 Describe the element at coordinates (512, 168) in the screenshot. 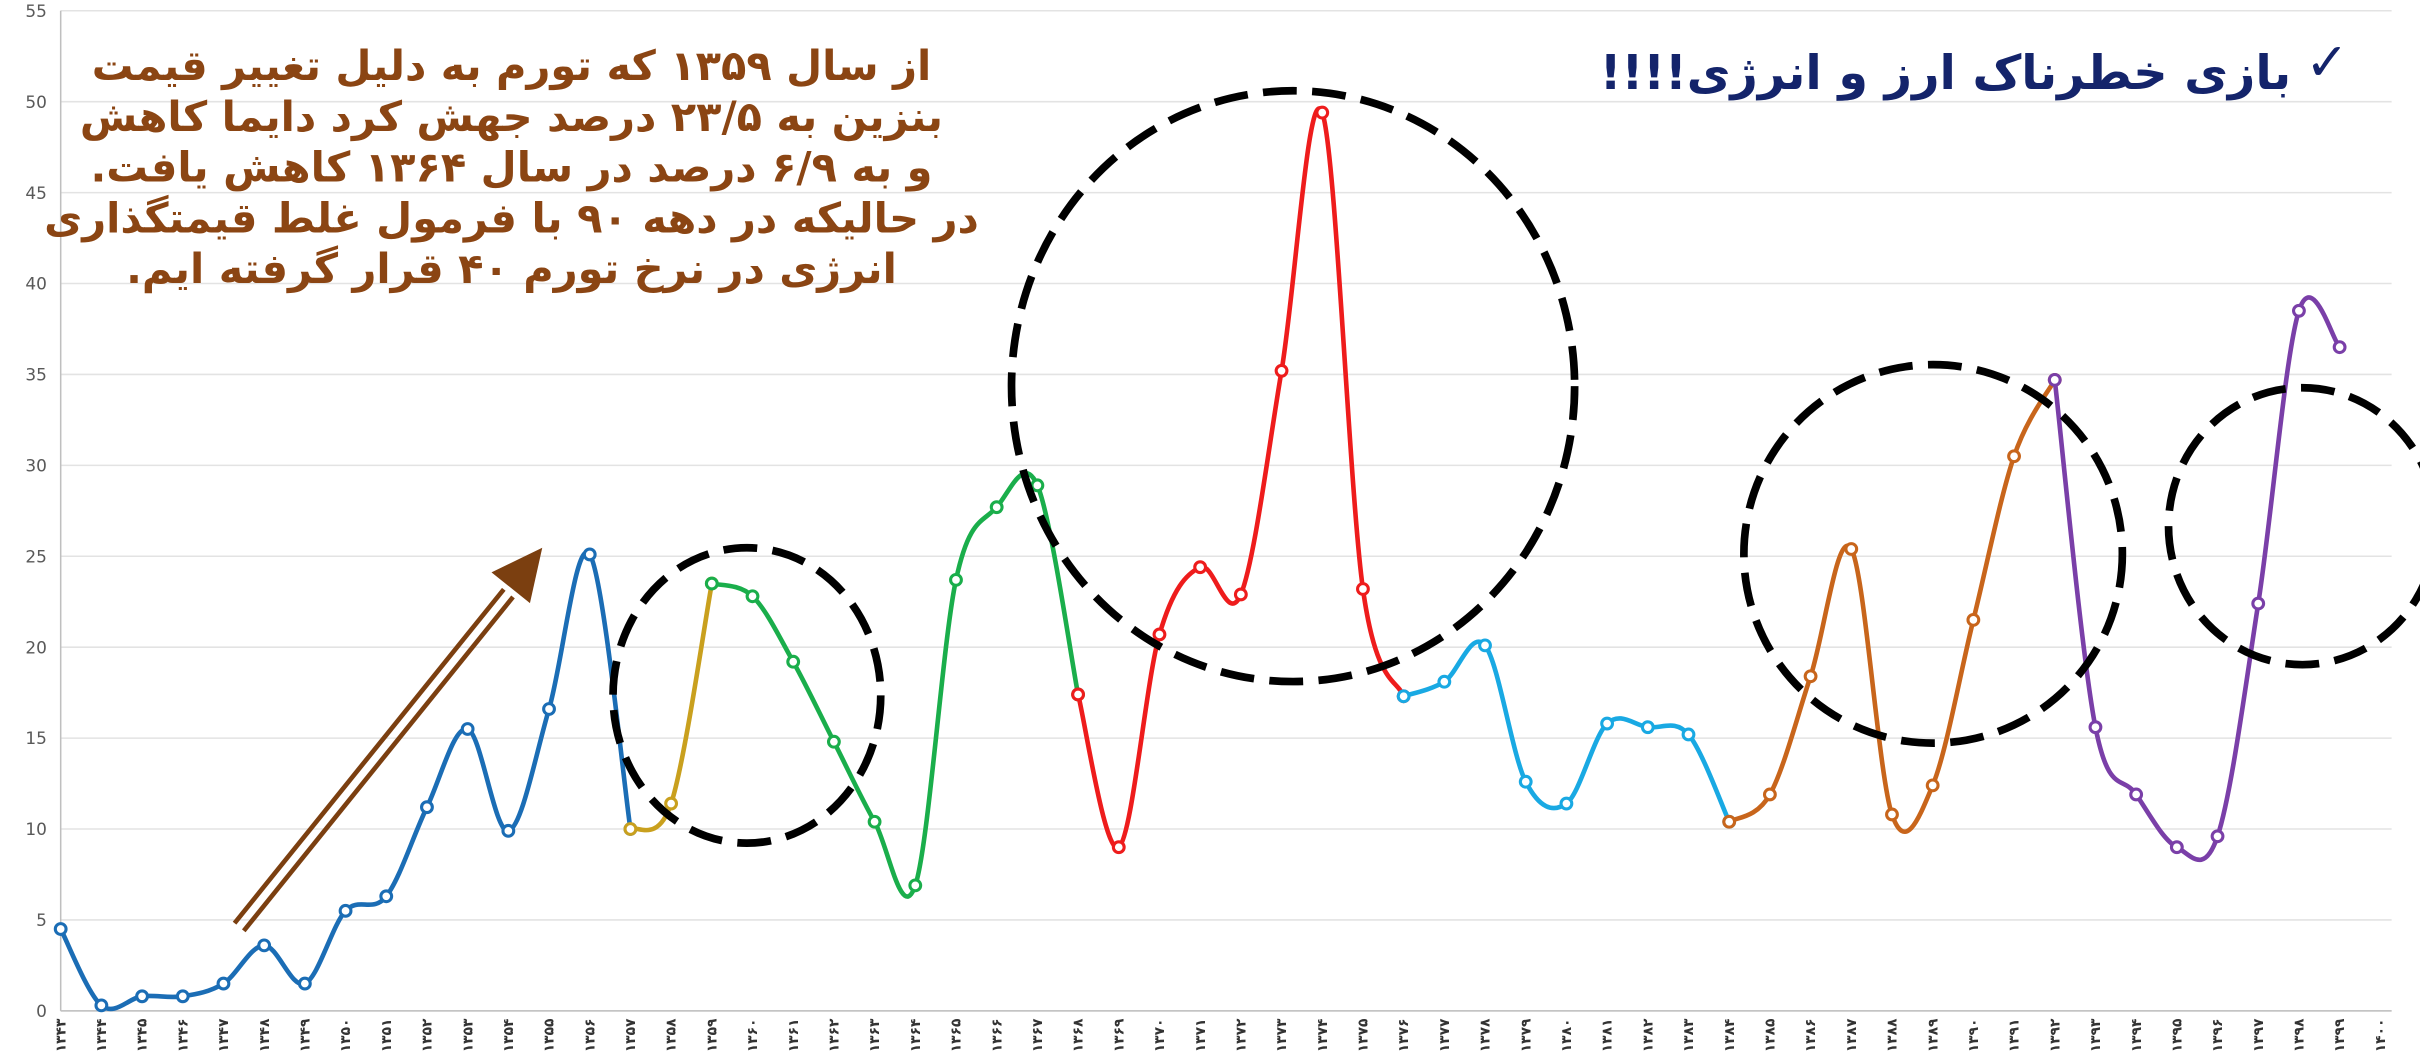

I see `annotation-line: و به ۶/۹ درصد در سال ۱۳۶۴ کاهش یافت.` at that location.